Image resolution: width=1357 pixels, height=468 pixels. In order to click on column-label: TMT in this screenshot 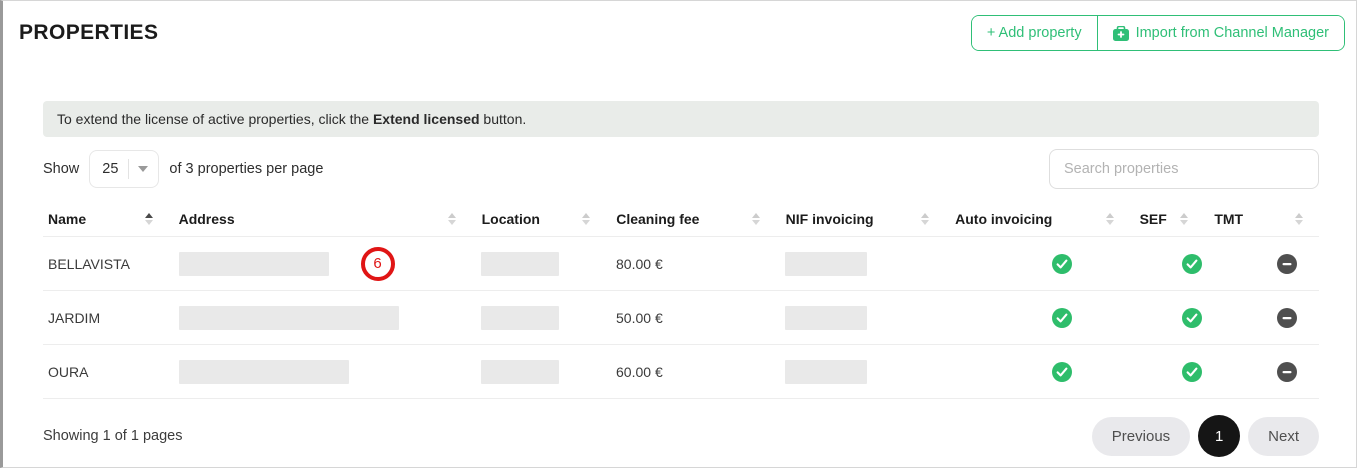, I will do `click(1229, 218)`.